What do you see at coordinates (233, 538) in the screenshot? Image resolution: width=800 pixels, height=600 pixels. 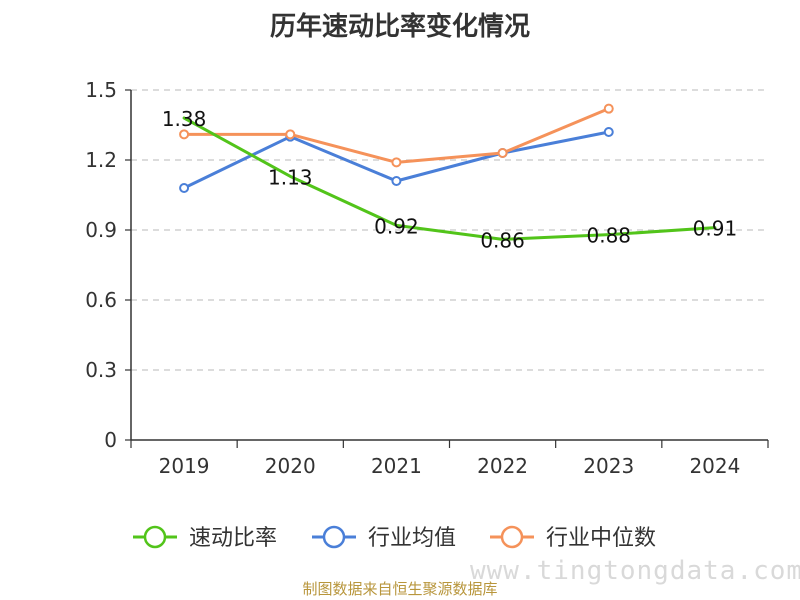 I see `legend-label: 速动比率` at bounding box center [233, 538].